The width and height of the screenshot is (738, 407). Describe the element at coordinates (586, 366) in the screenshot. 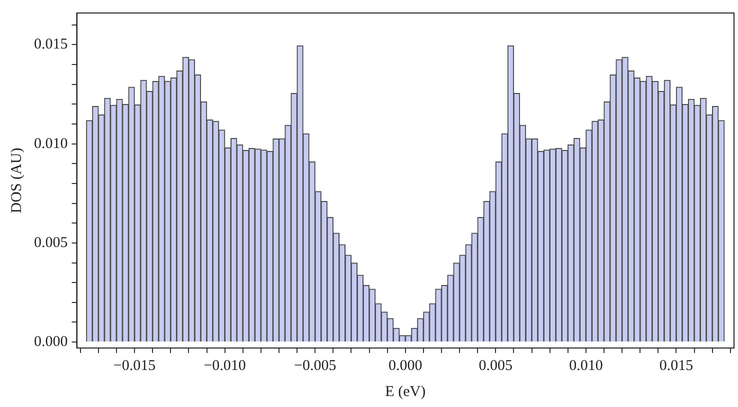

I see `x-tick-label: 0.010` at that location.